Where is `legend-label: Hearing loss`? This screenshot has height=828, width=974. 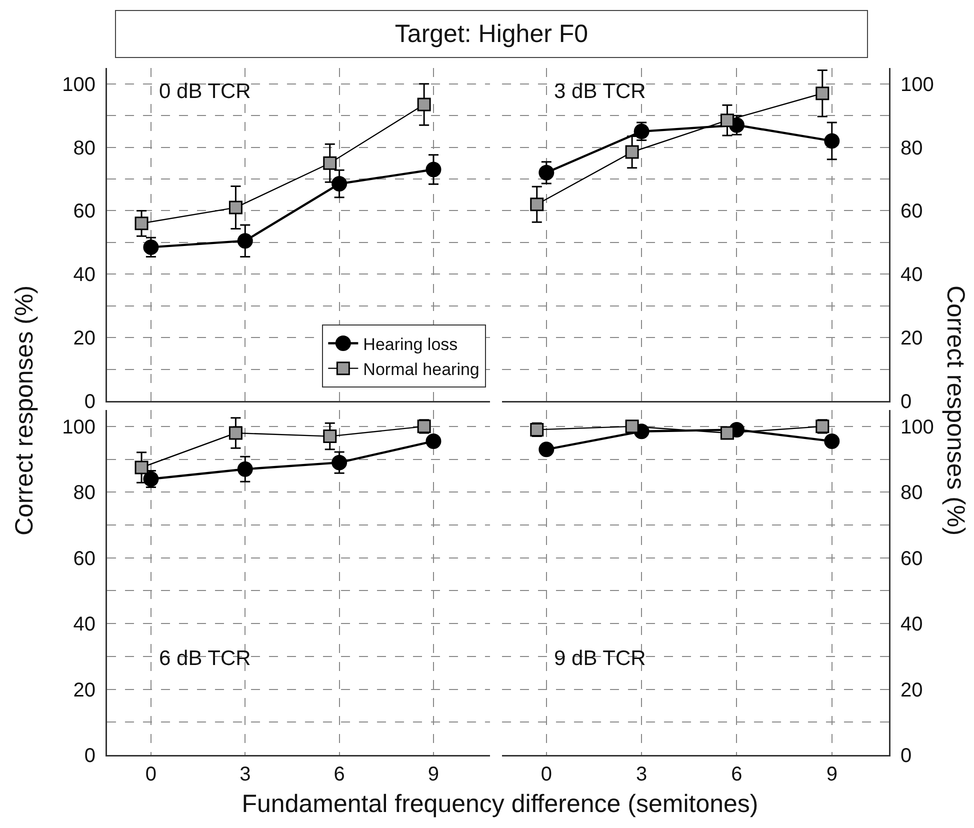
legend-label: Hearing loss is located at coordinates (410, 344).